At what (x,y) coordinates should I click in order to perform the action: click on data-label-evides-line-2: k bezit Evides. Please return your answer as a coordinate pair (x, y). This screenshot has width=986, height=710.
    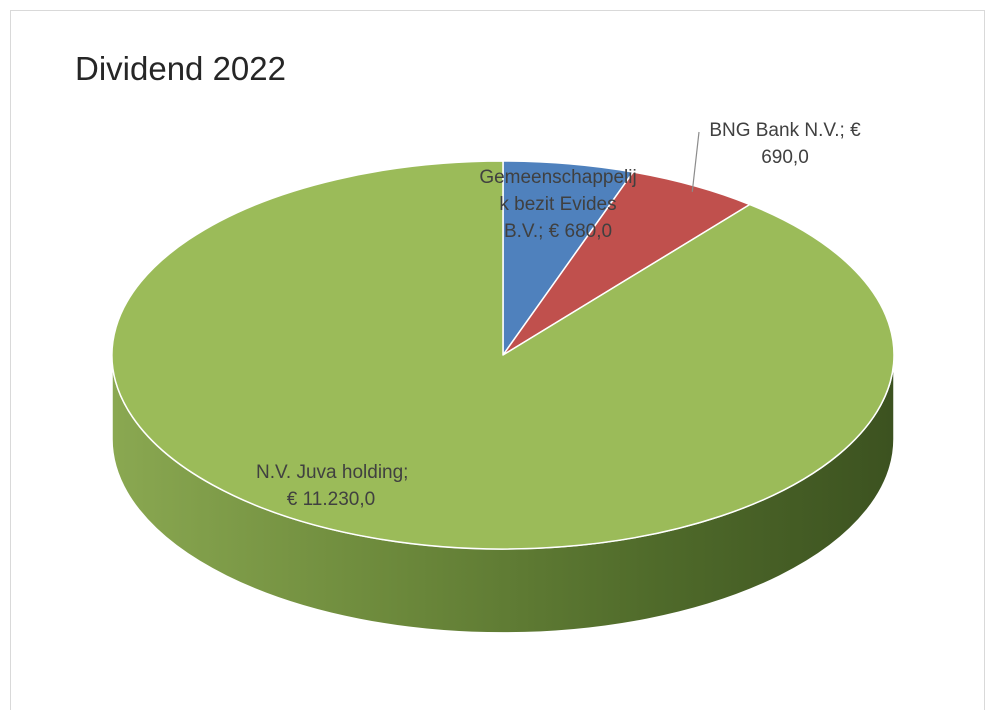
    Looking at the image, I should click on (558, 204).